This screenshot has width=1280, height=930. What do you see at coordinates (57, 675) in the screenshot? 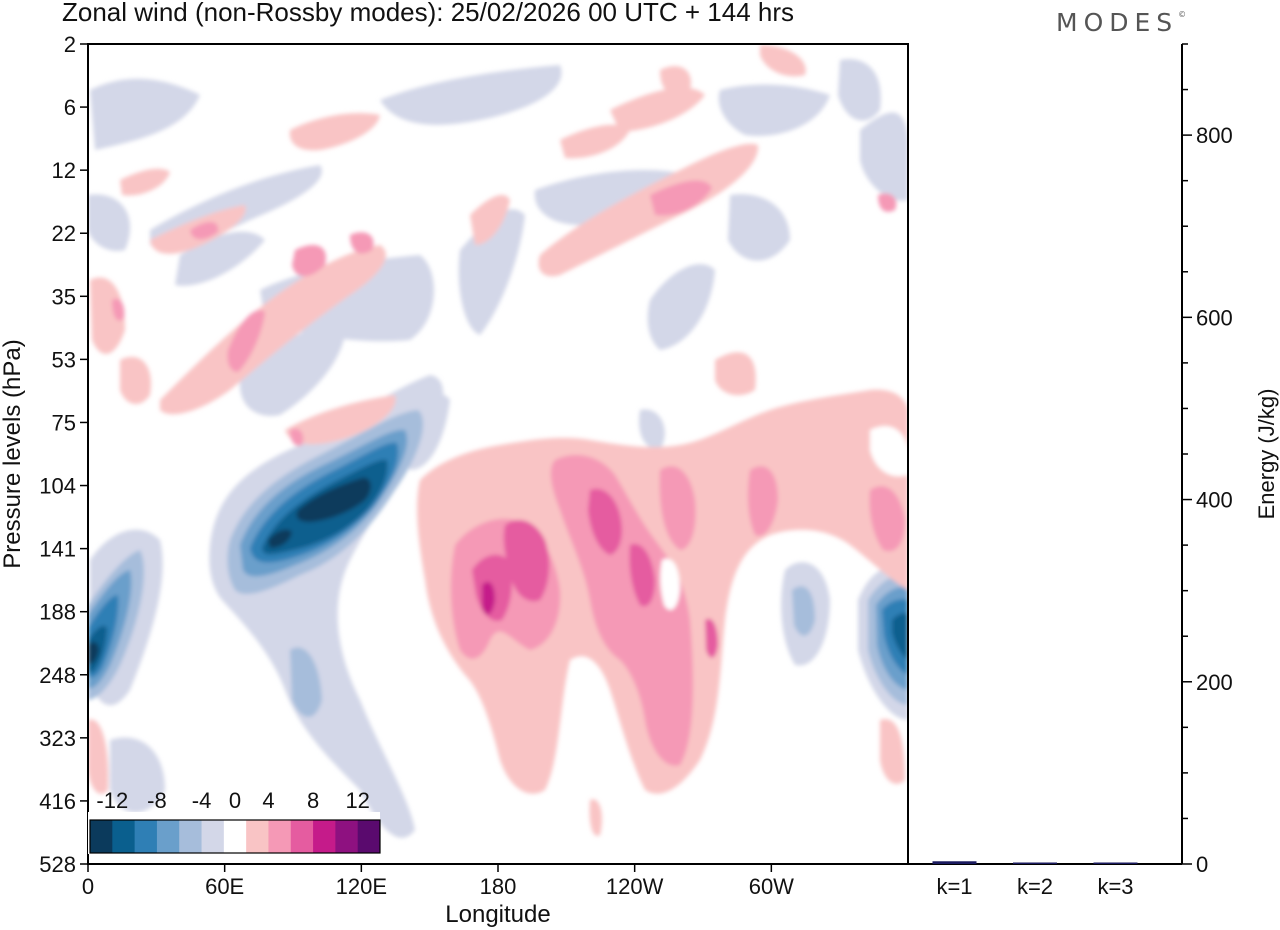
I see `y-tick-label: 248` at bounding box center [57, 675].